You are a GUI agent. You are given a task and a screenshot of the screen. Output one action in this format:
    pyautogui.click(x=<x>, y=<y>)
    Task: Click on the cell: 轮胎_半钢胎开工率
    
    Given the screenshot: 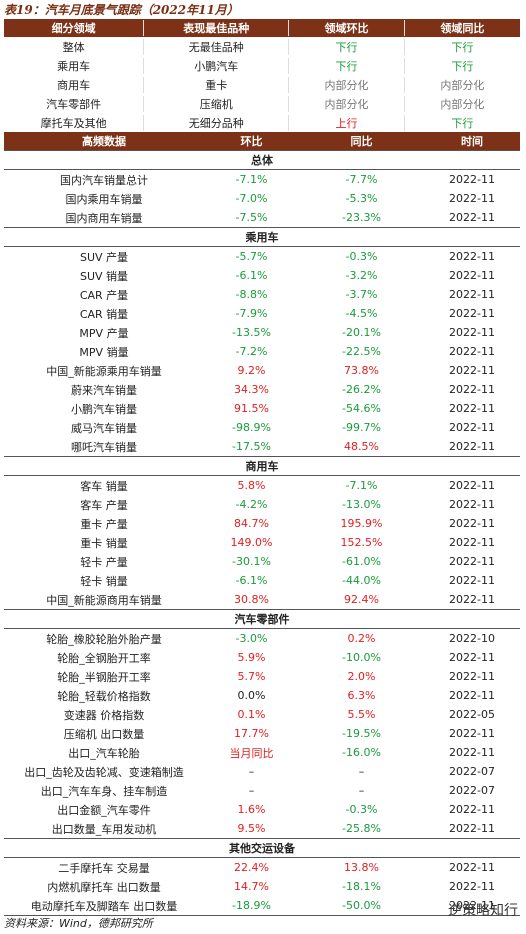 What is the action you would take?
    pyautogui.click(x=104, y=677)
    